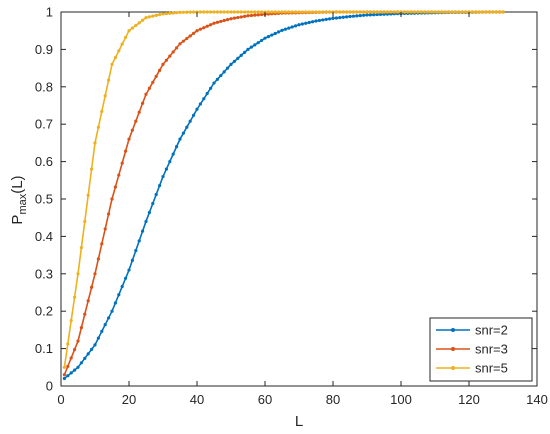  What do you see at coordinates (44, 311) in the screenshot?
I see `y-tick-label: 0.2` at bounding box center [44, 311].